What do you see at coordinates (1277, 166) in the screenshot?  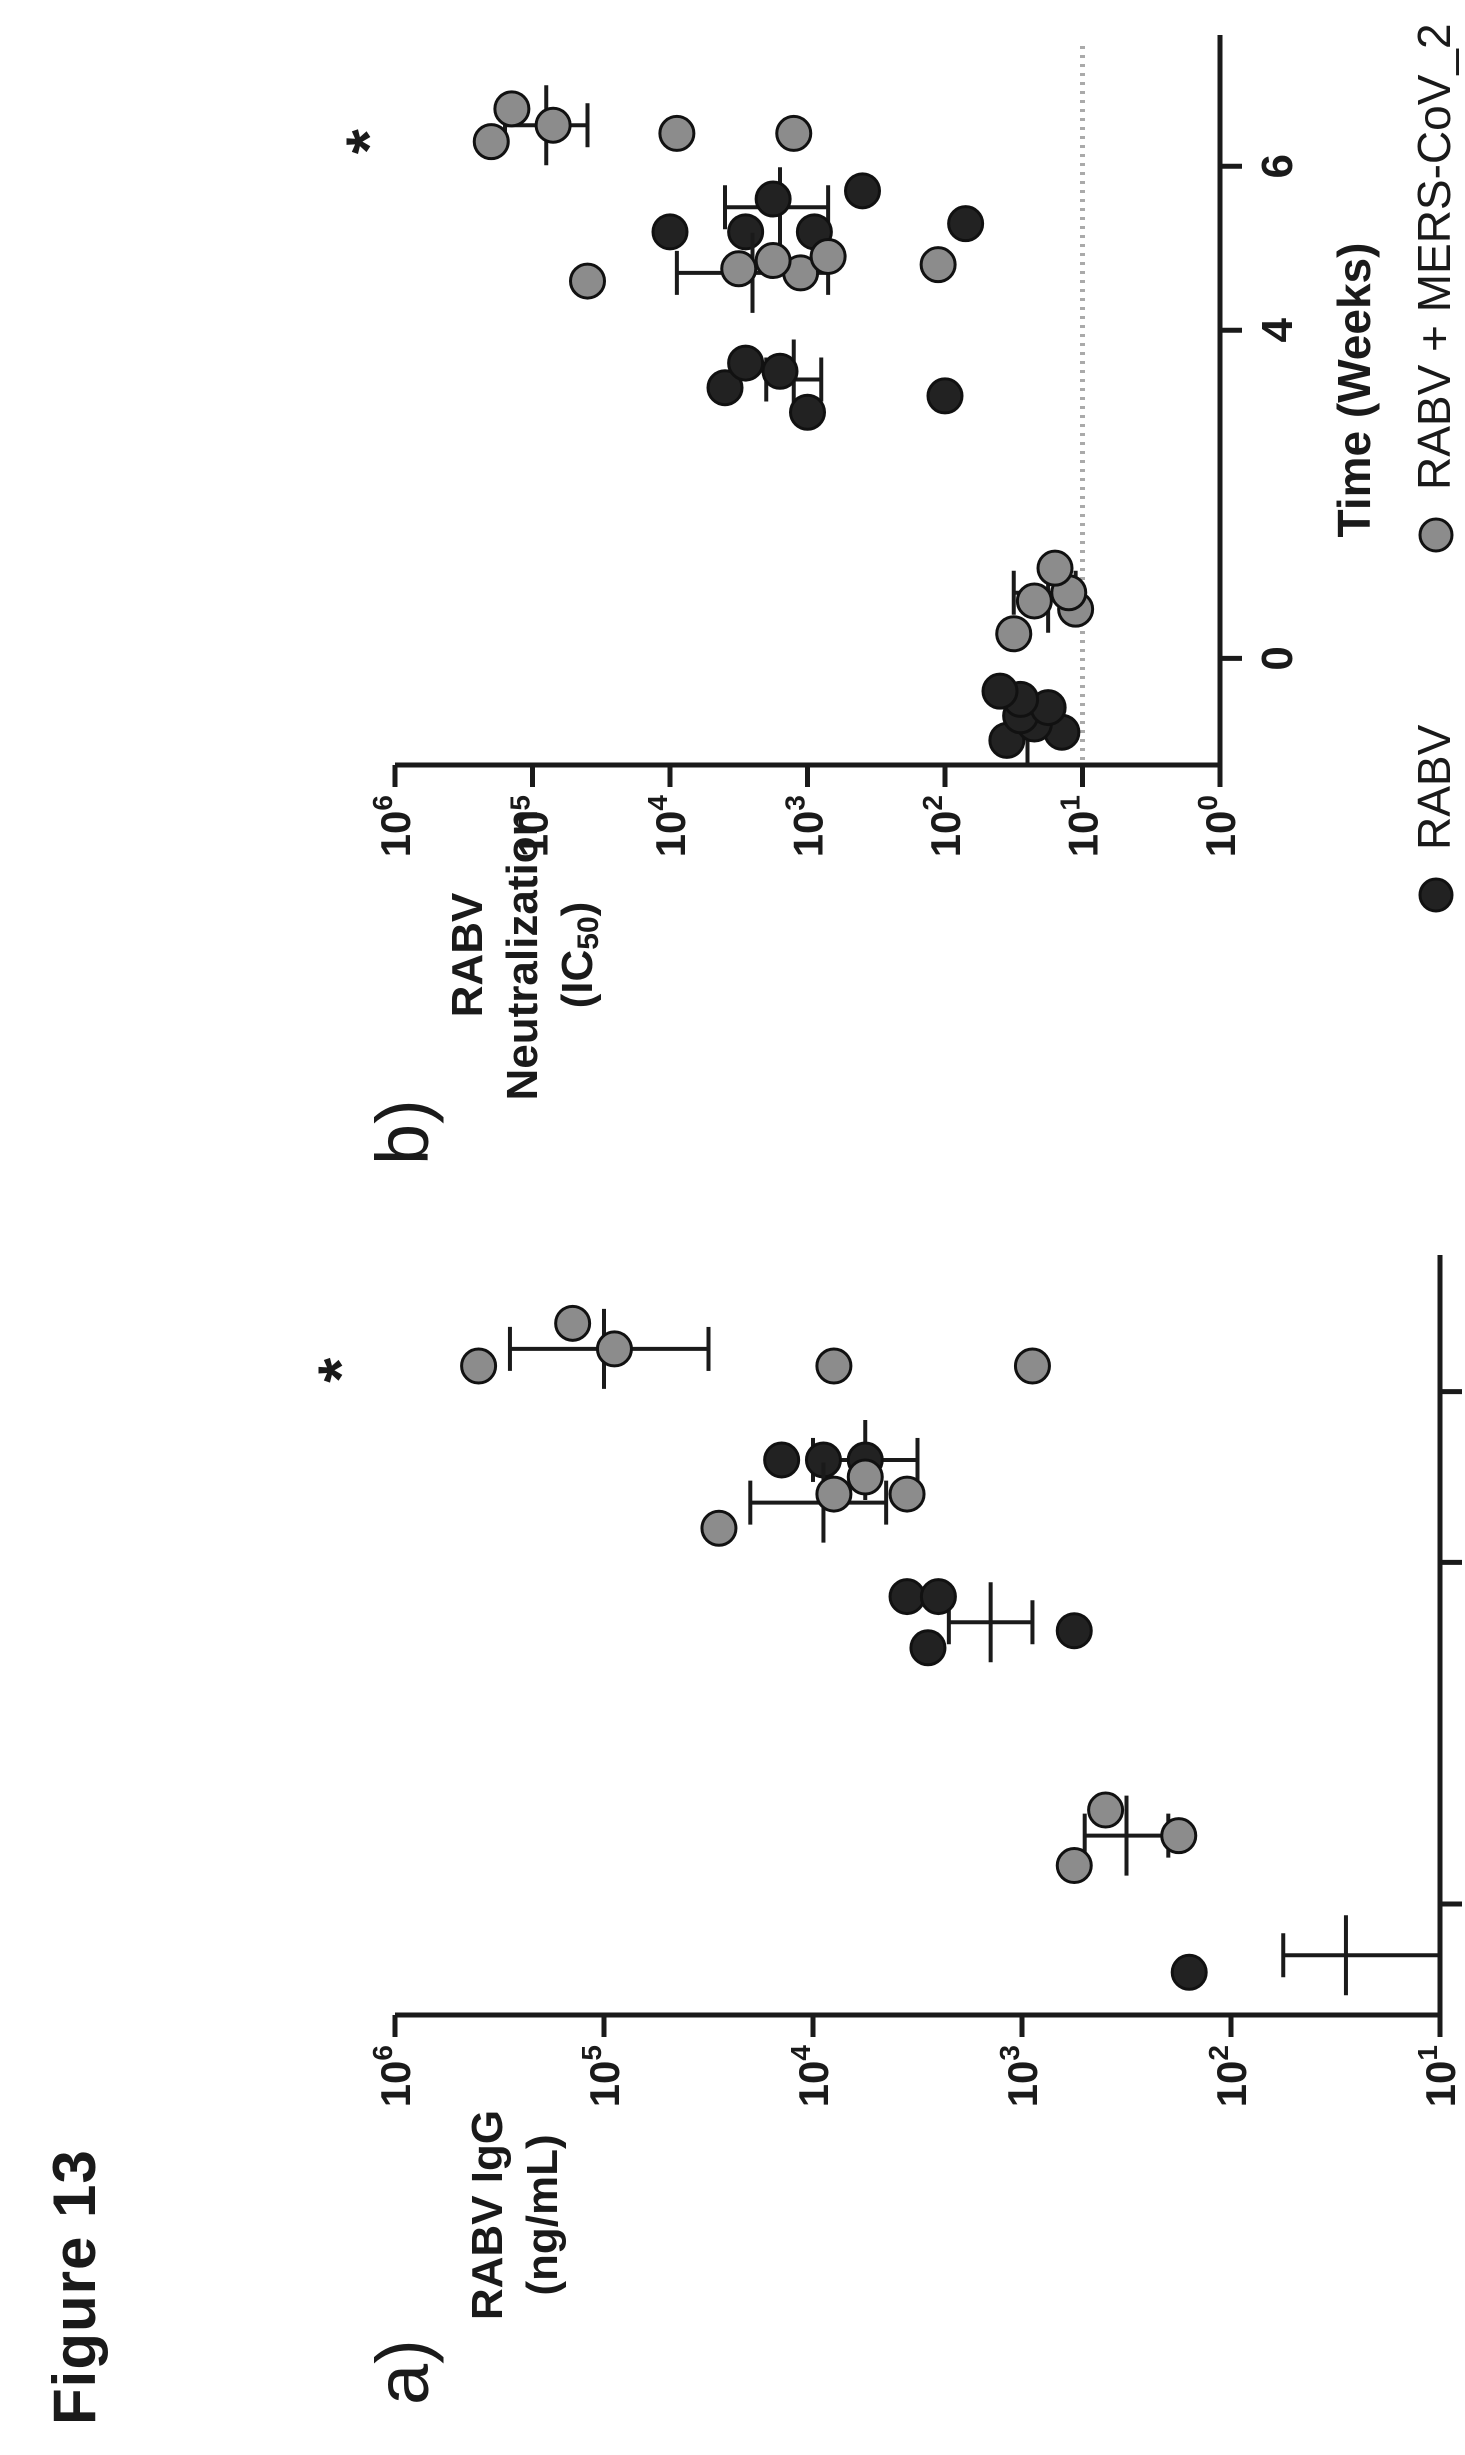 I see `x-tick-label: 6` at bounding box center [1277, 166].